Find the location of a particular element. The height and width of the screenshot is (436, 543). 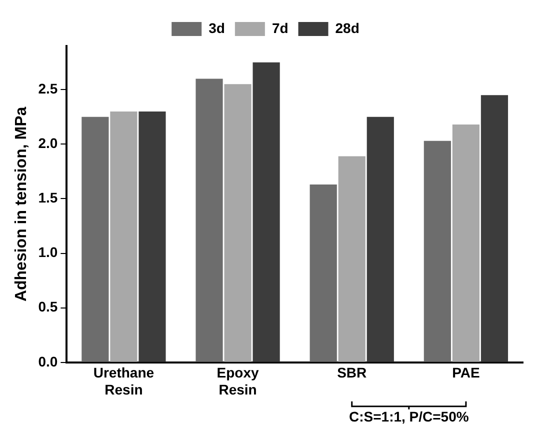

y-tick-label: 0.5 is located at coordinates (48, 306).